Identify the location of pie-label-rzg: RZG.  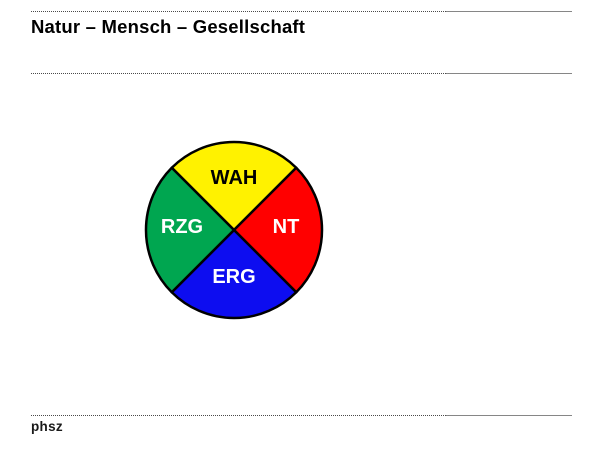
(182, 227).